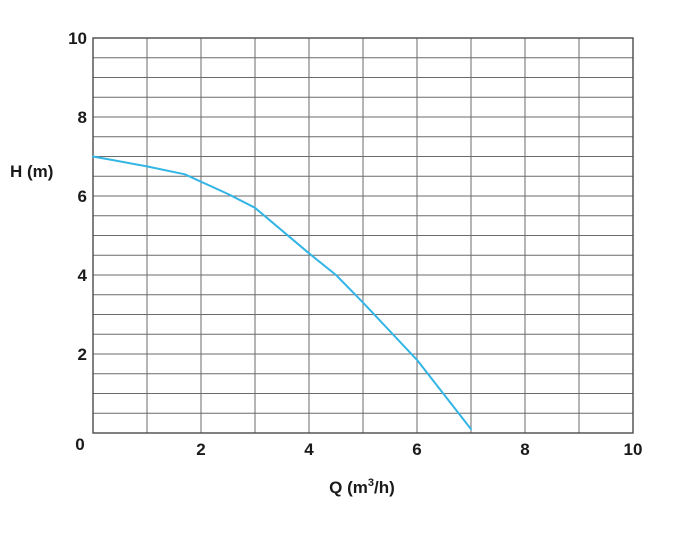 This screenshot has width=685, height=537. I want to click on y-tick-label: 4, so click(83, 275).